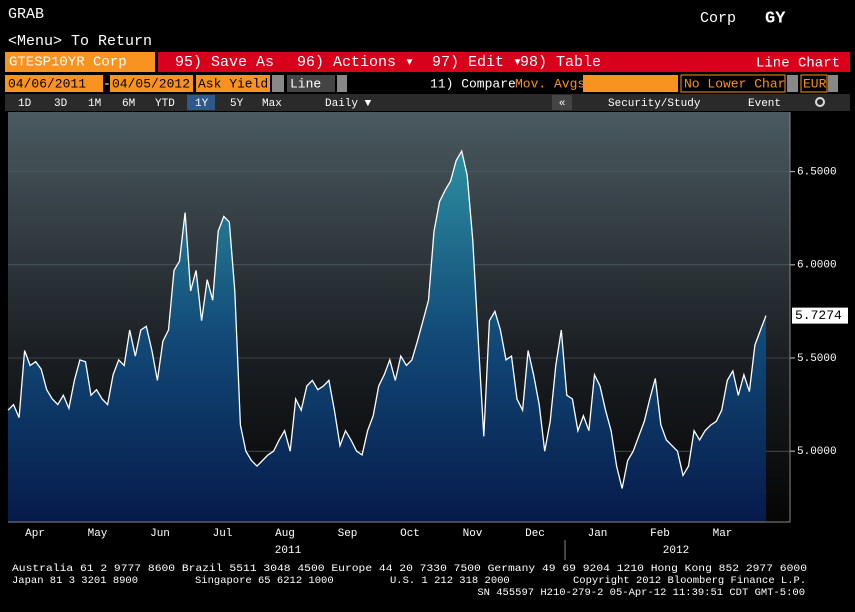 The width and height of the screenshot is (855, 612). I want to click on field-box, so click(233, 83).